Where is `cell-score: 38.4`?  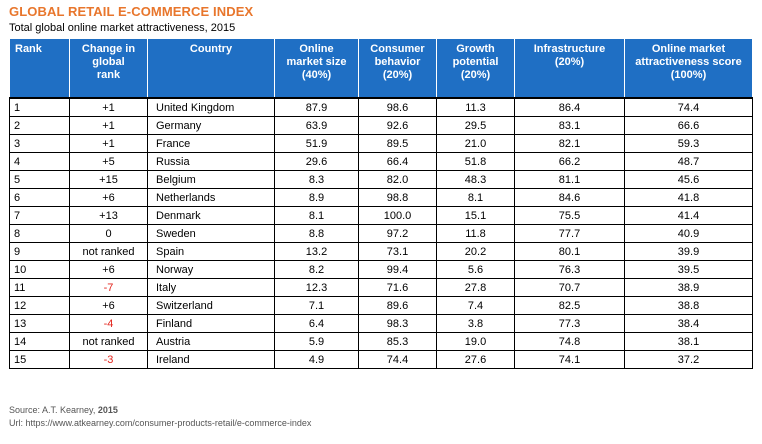 cell-score: 38.4 is located at coordinates (688, 323).